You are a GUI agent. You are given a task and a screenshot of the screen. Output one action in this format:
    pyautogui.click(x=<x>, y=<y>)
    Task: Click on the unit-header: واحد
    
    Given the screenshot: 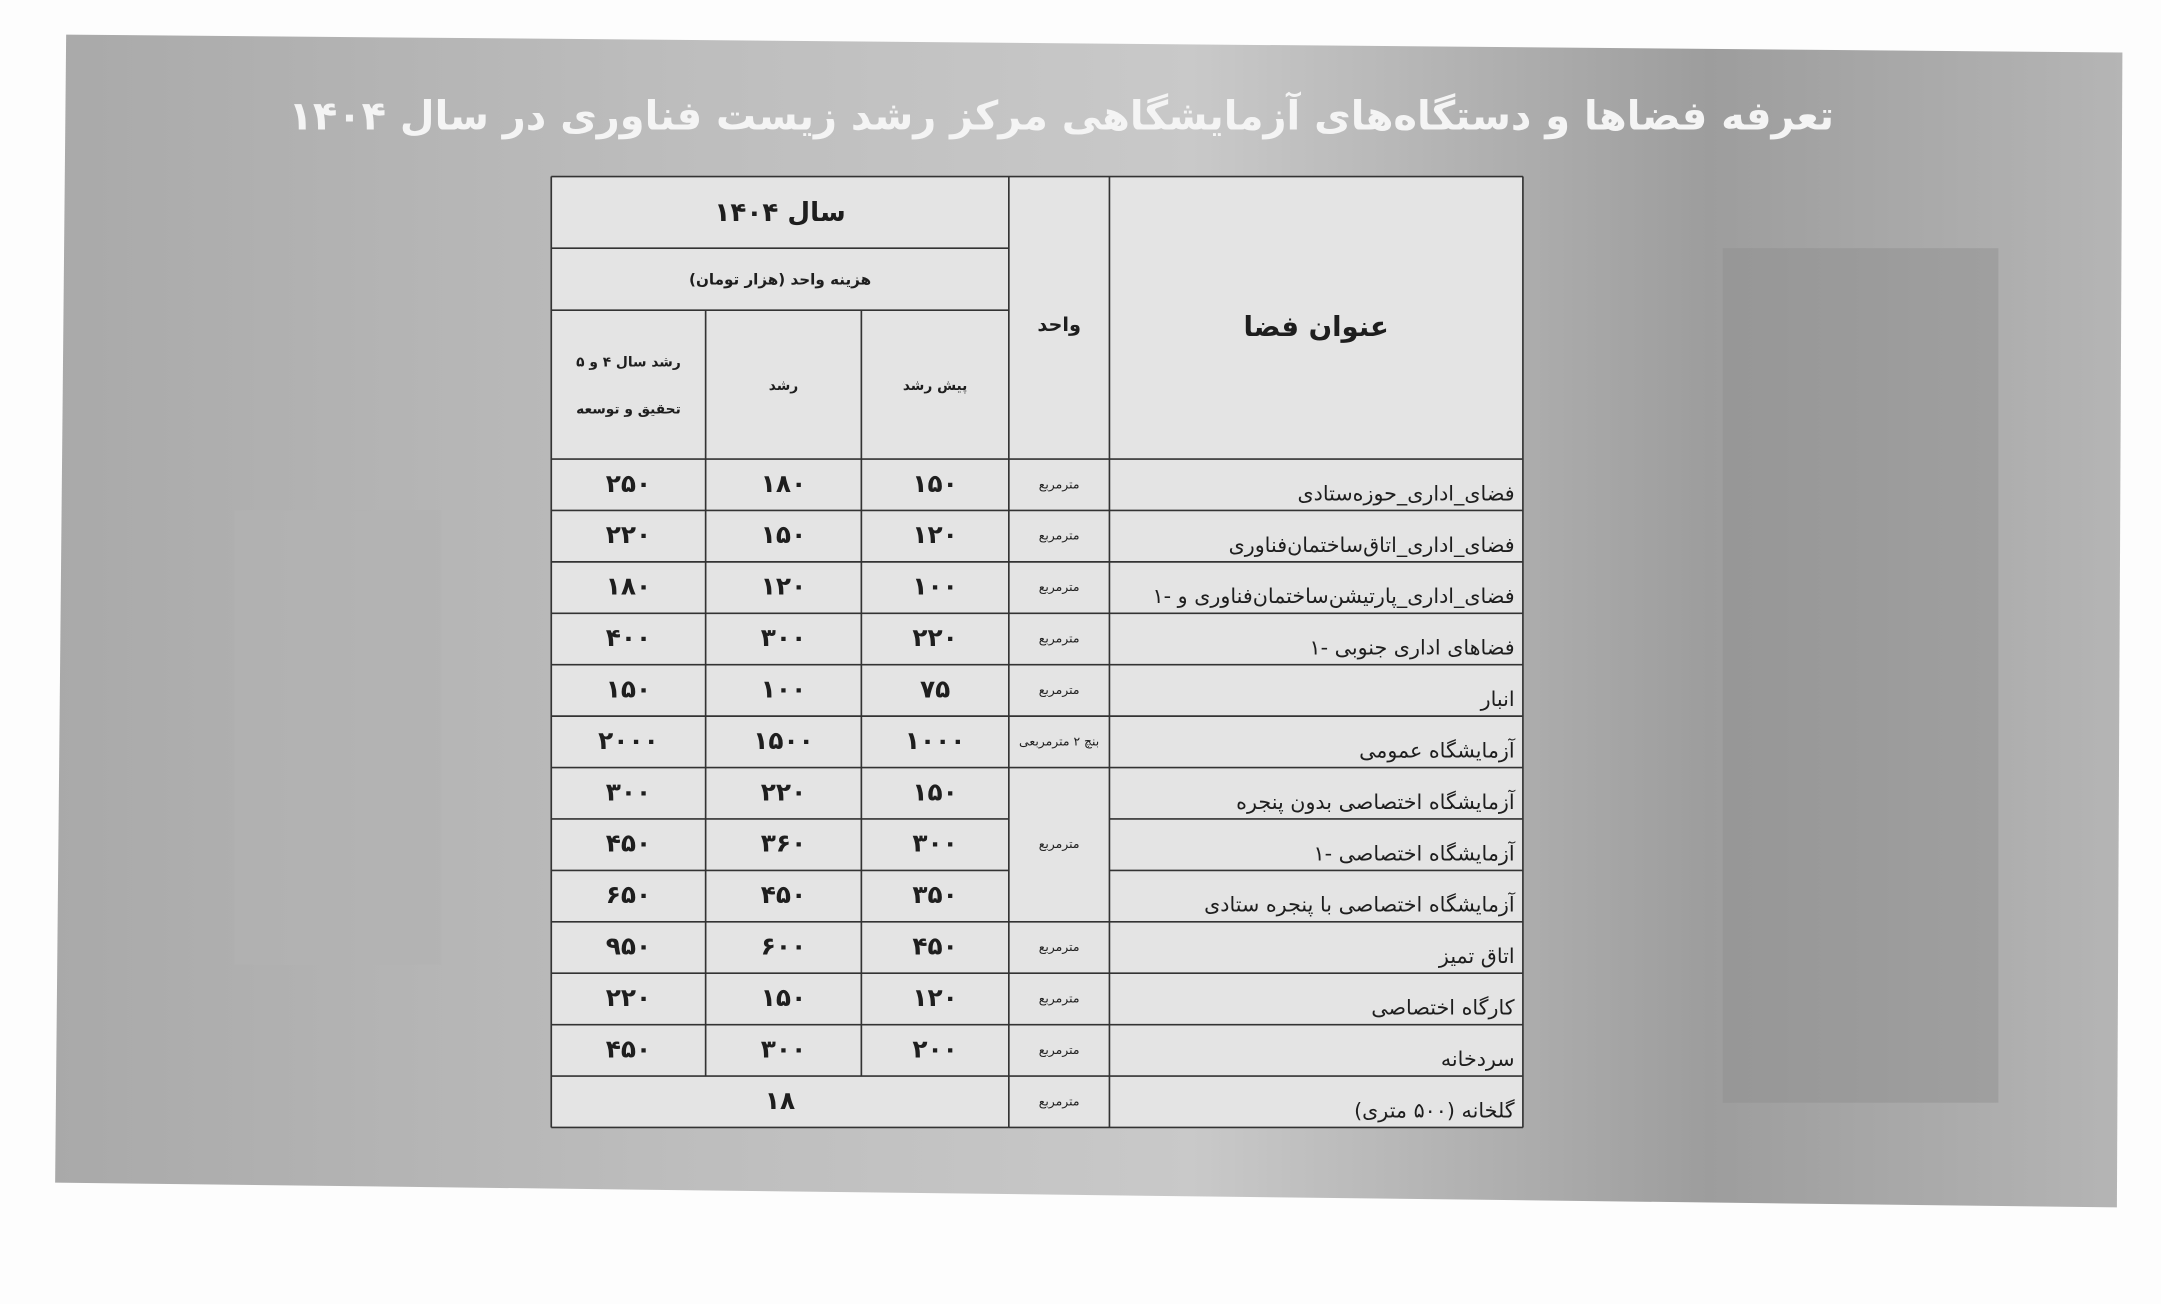 What is the action you would take?
    pyautogui.click(x=1059, y=324)
    